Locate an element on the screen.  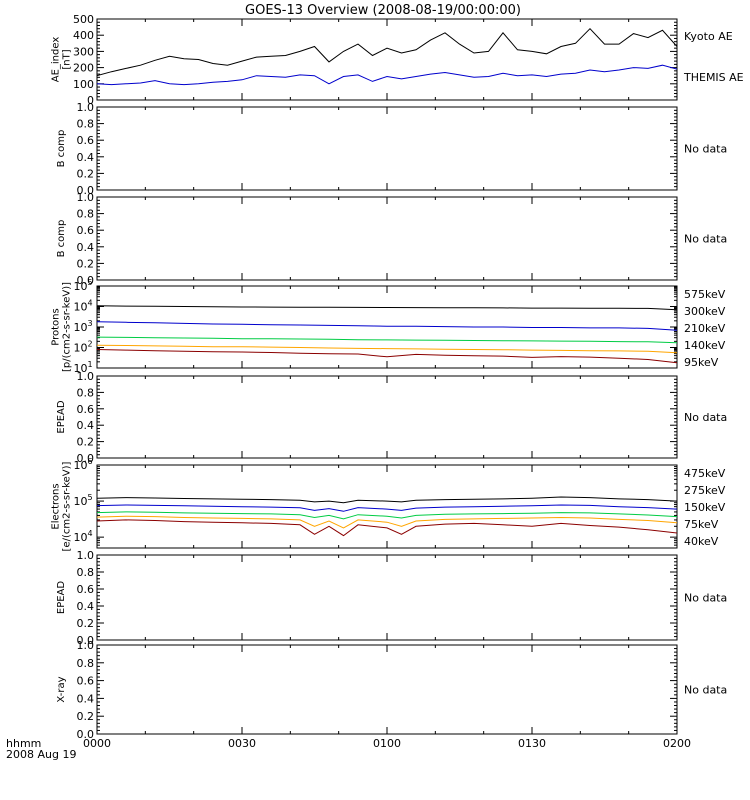
legend-entry: 140keV is located at coordinates (705, 345).